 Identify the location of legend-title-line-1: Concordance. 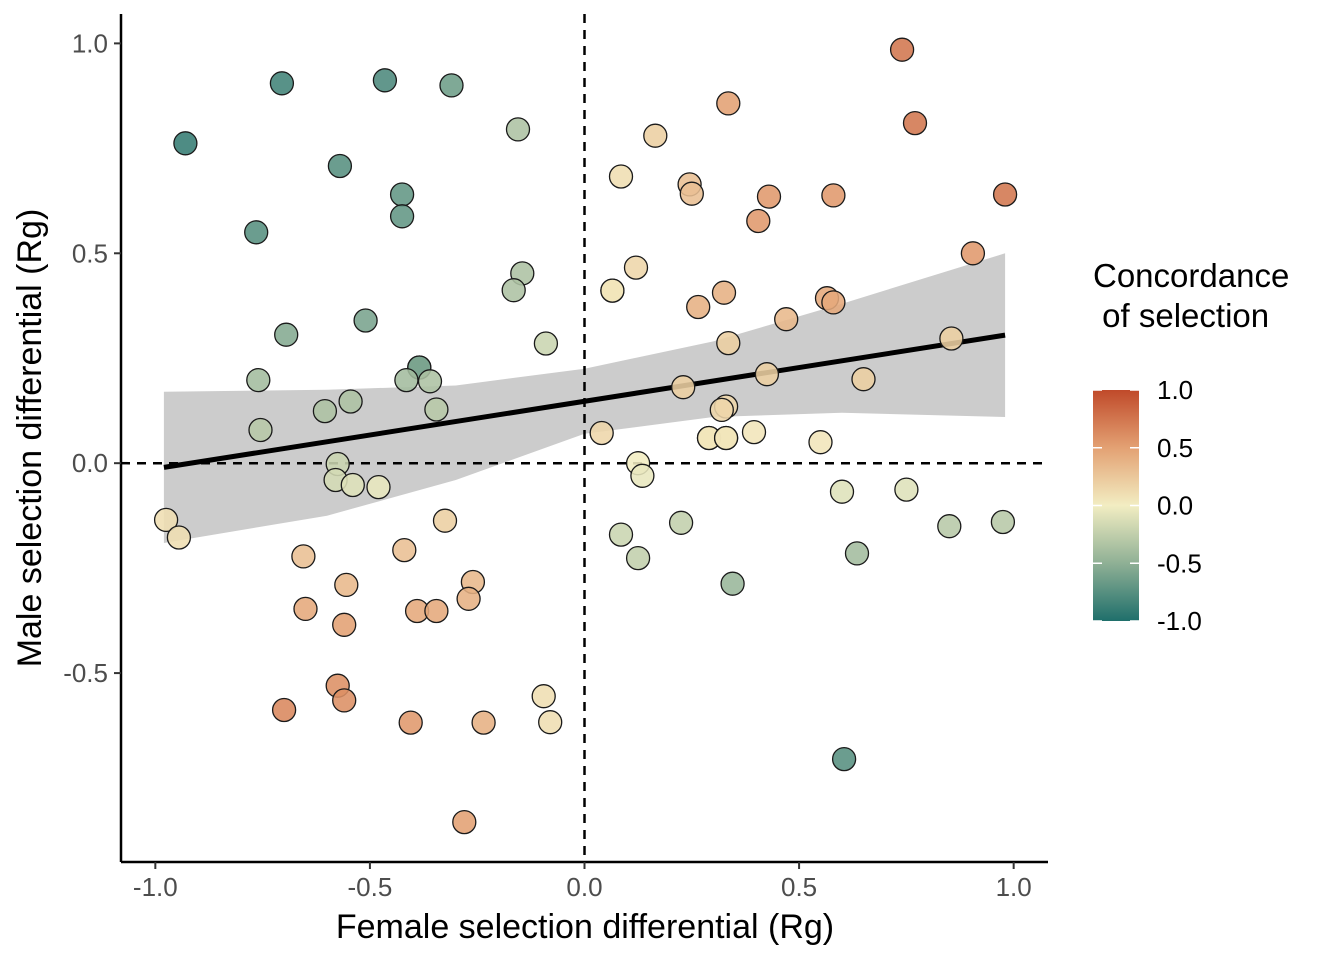
(1191, 275).